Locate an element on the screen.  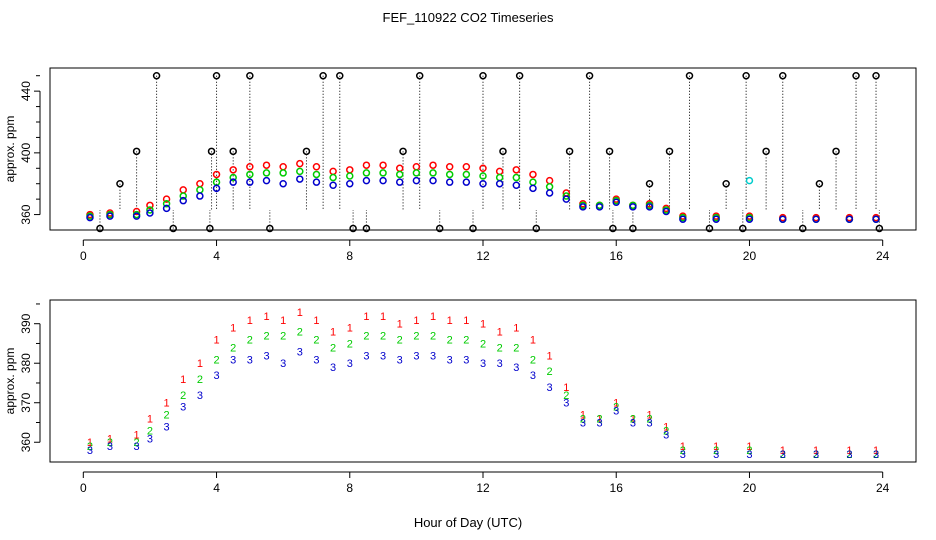
y-tick-label: 360 is located at coordinates (26, 442).